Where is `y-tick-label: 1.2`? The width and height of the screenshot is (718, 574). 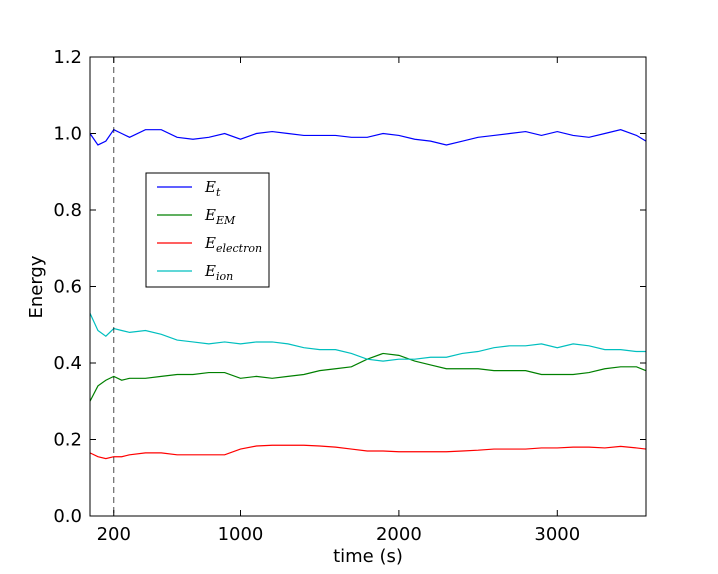 y-tick-label: 1.2 is located at coordinates (67, 57).